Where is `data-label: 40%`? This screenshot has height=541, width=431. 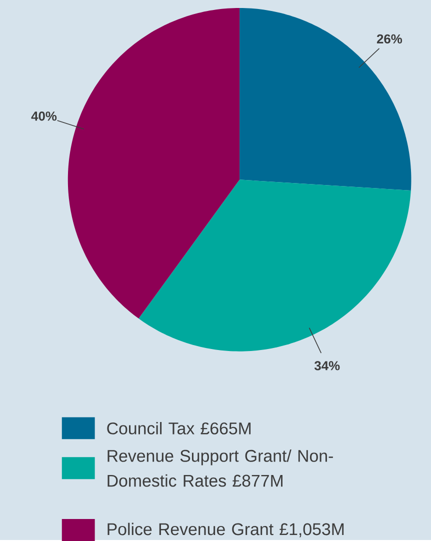 data-label: 40% is located at coordinates (43, 116).